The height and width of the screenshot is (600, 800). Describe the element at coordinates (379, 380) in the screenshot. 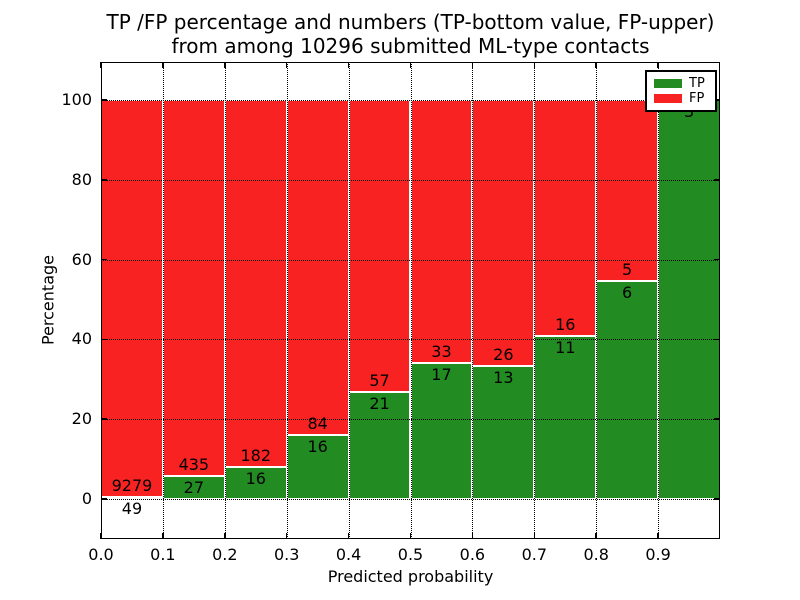

I see `fp-count-label: 57` at that location.